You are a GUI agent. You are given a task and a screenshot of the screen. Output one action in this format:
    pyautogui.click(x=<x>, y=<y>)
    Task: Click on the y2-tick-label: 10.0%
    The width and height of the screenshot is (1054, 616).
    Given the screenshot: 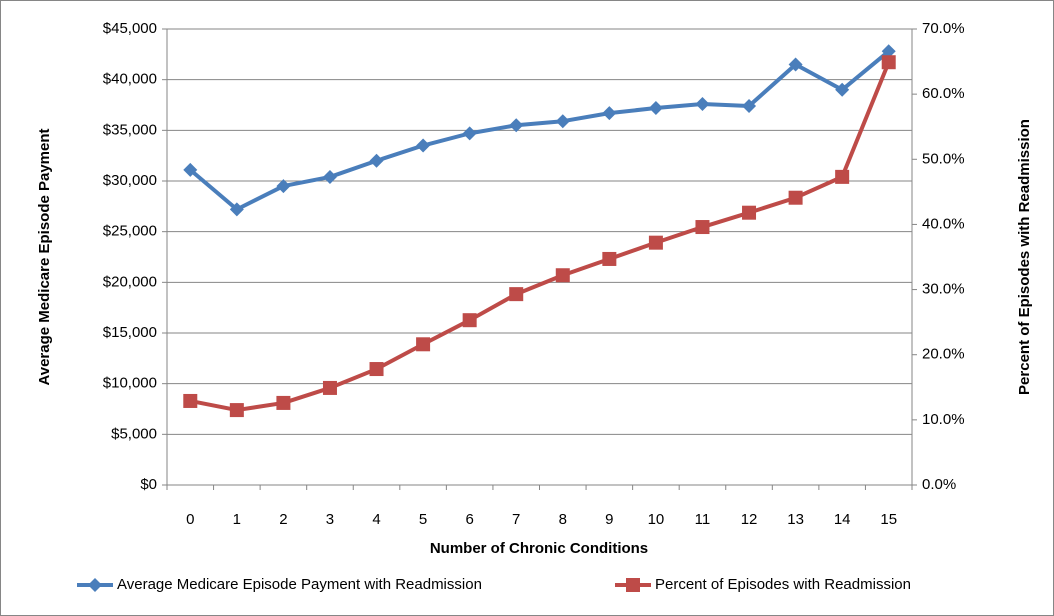 What is the action you would take?
    pyautogui.click(x=943, y=419)
    